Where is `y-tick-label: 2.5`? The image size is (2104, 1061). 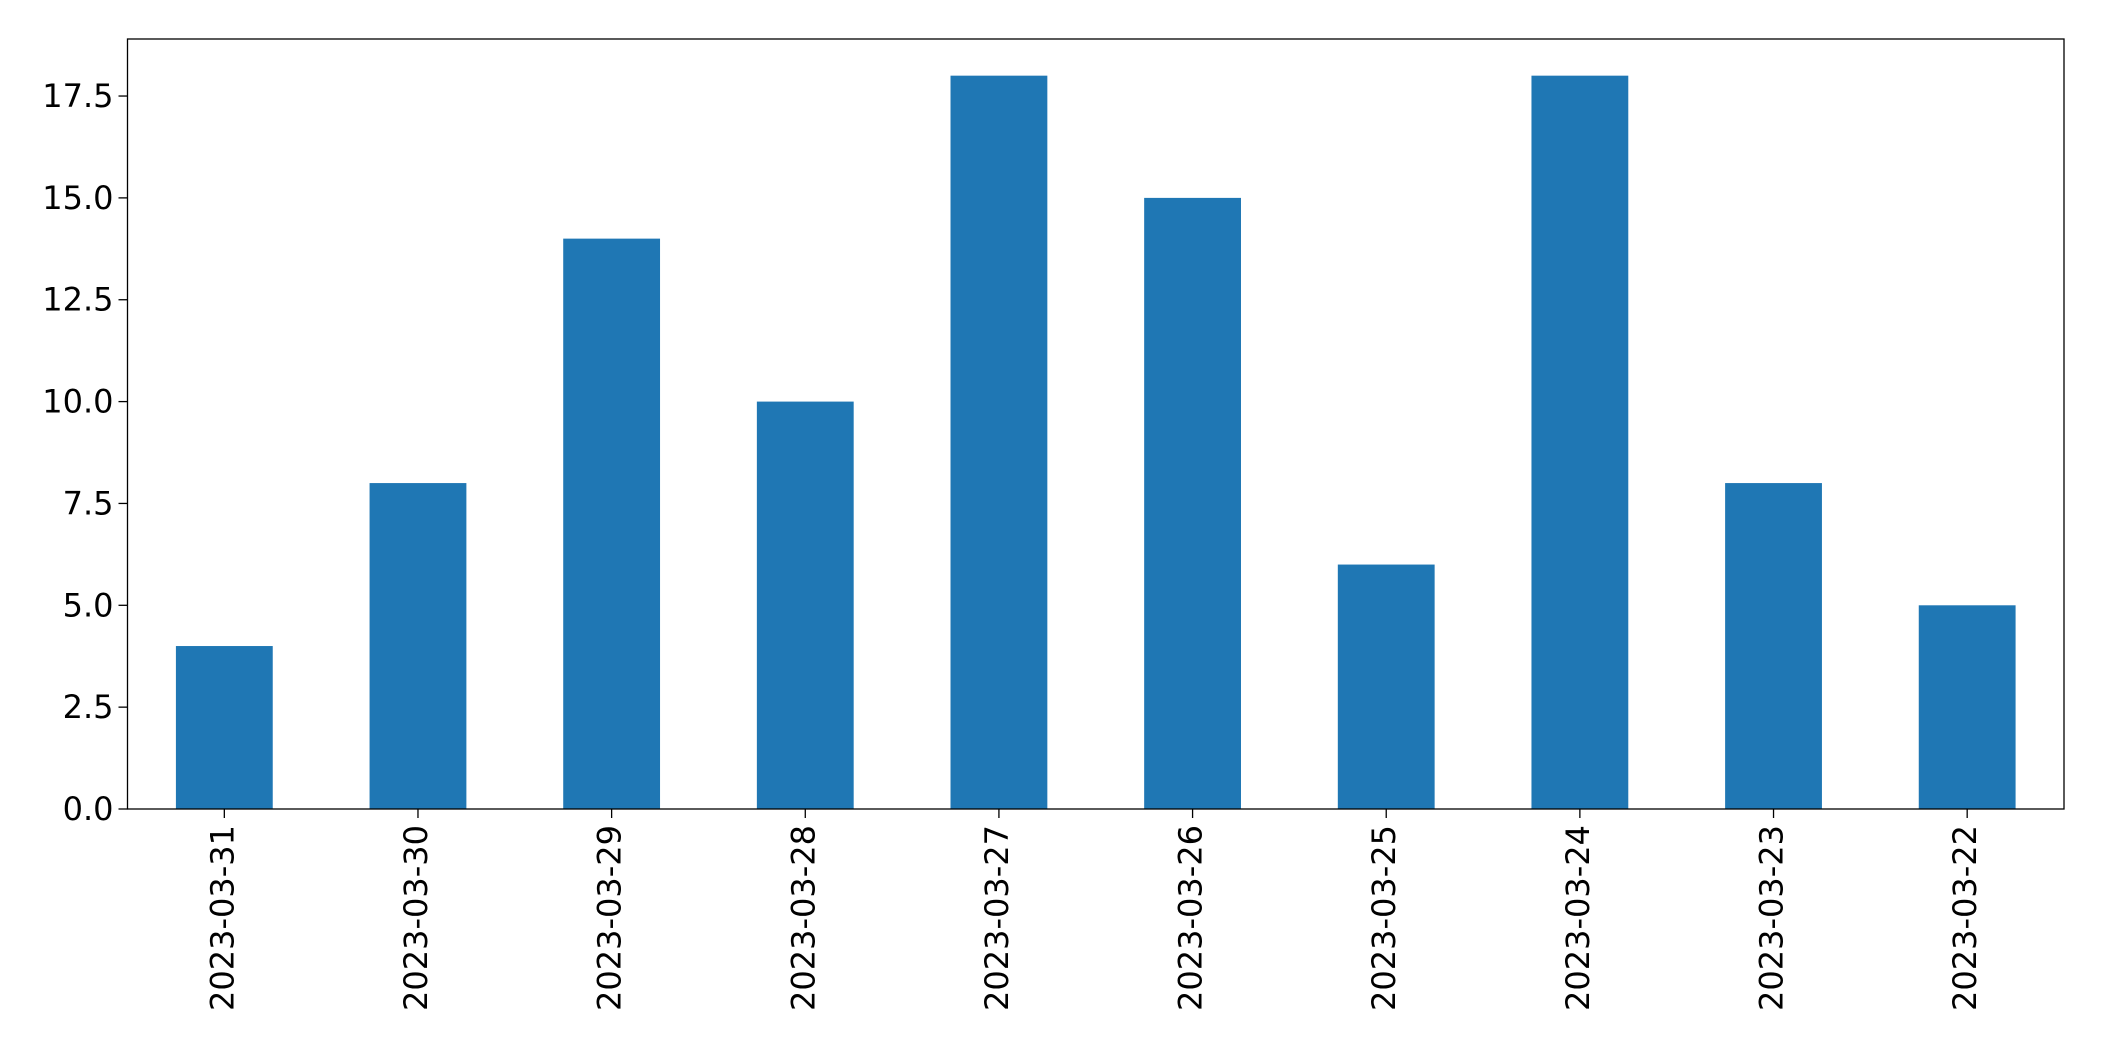
y-tick-label: 2.5 is located at coordinates (88, 707).